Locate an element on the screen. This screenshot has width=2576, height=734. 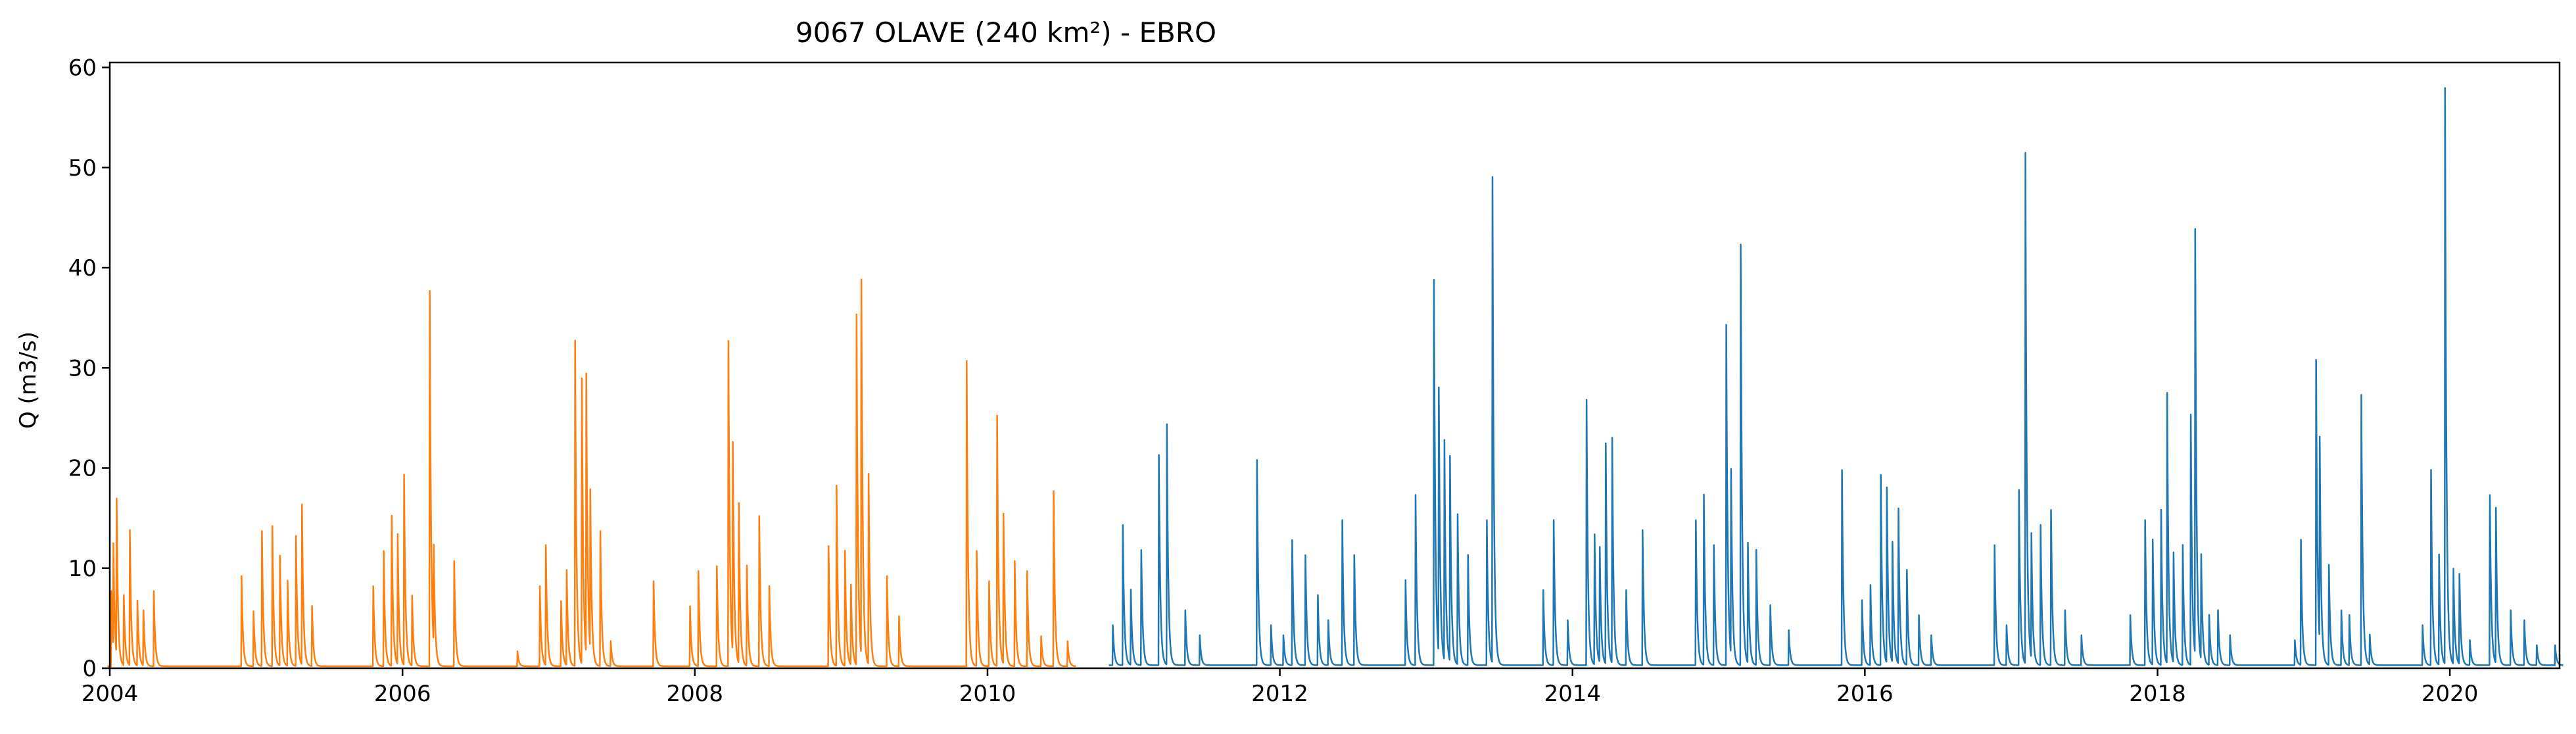
x-tick-label: 2006 is located at coordinates (402, 694).